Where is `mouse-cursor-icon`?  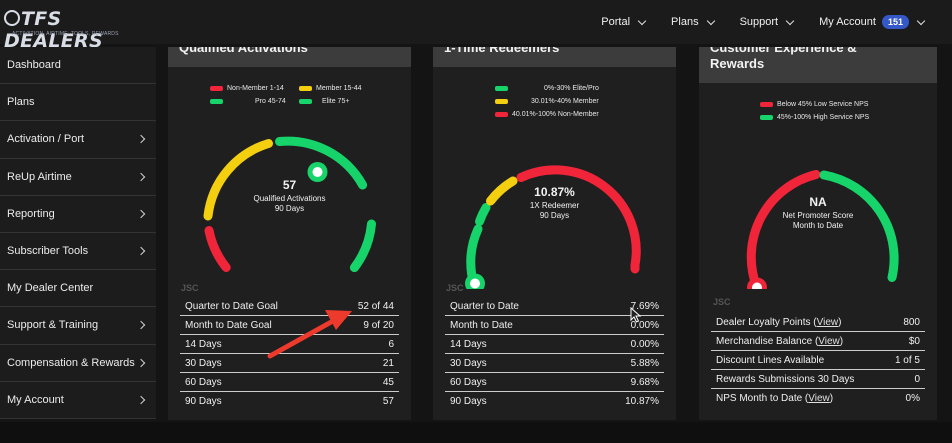 mouse-cursor-icon is located at coordinates (636, 315).